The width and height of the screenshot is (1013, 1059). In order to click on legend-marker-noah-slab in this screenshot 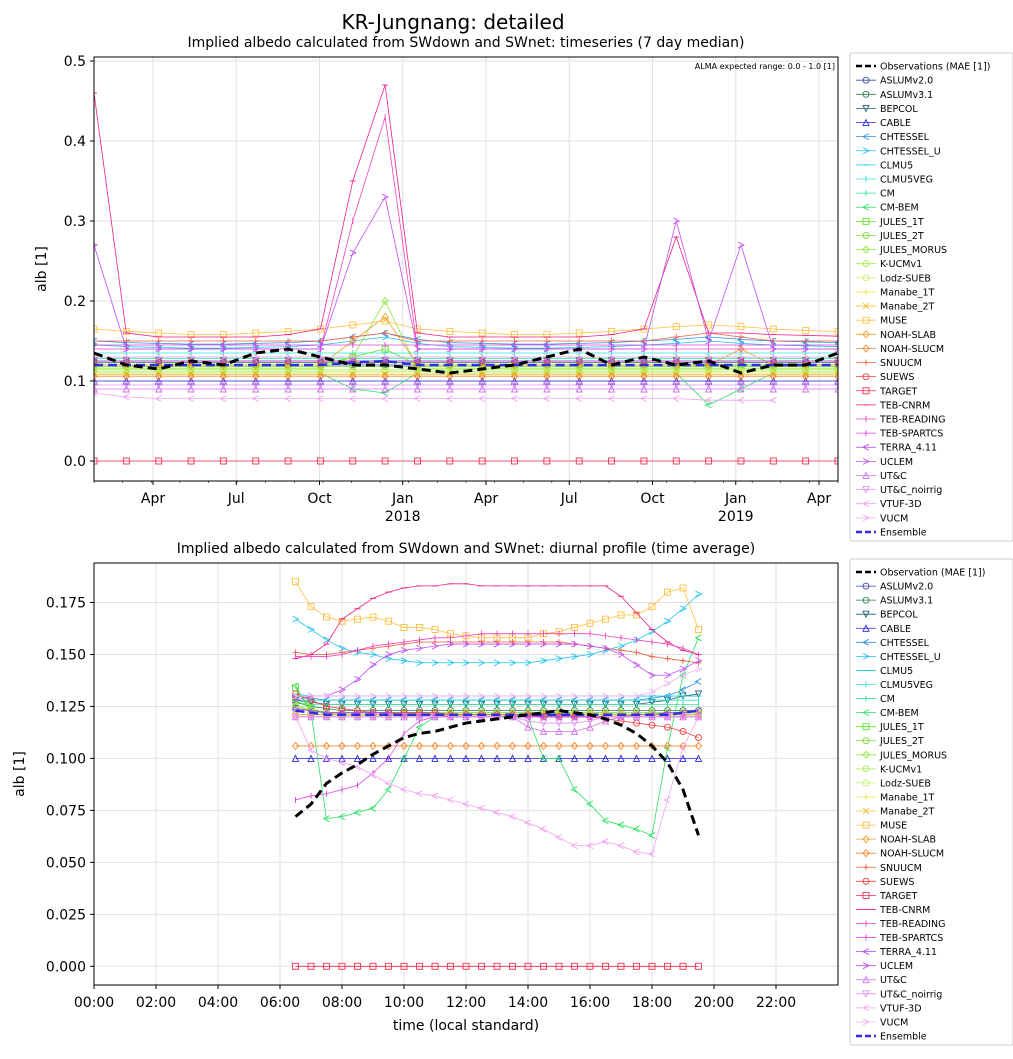, I will do `click(866, 839)`.